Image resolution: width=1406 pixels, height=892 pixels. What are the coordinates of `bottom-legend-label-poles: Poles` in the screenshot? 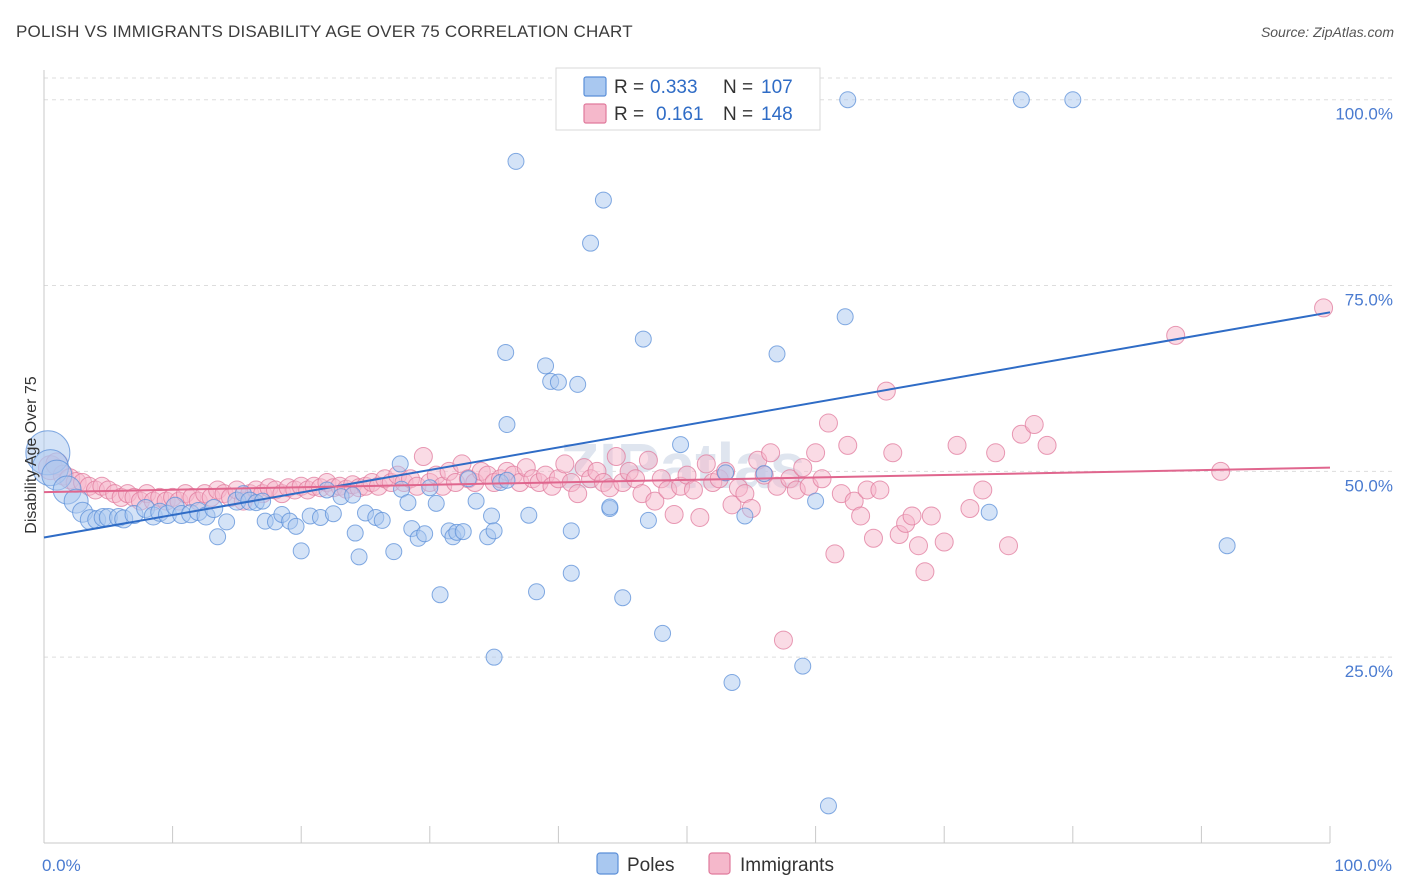 It's located at (651, 865).